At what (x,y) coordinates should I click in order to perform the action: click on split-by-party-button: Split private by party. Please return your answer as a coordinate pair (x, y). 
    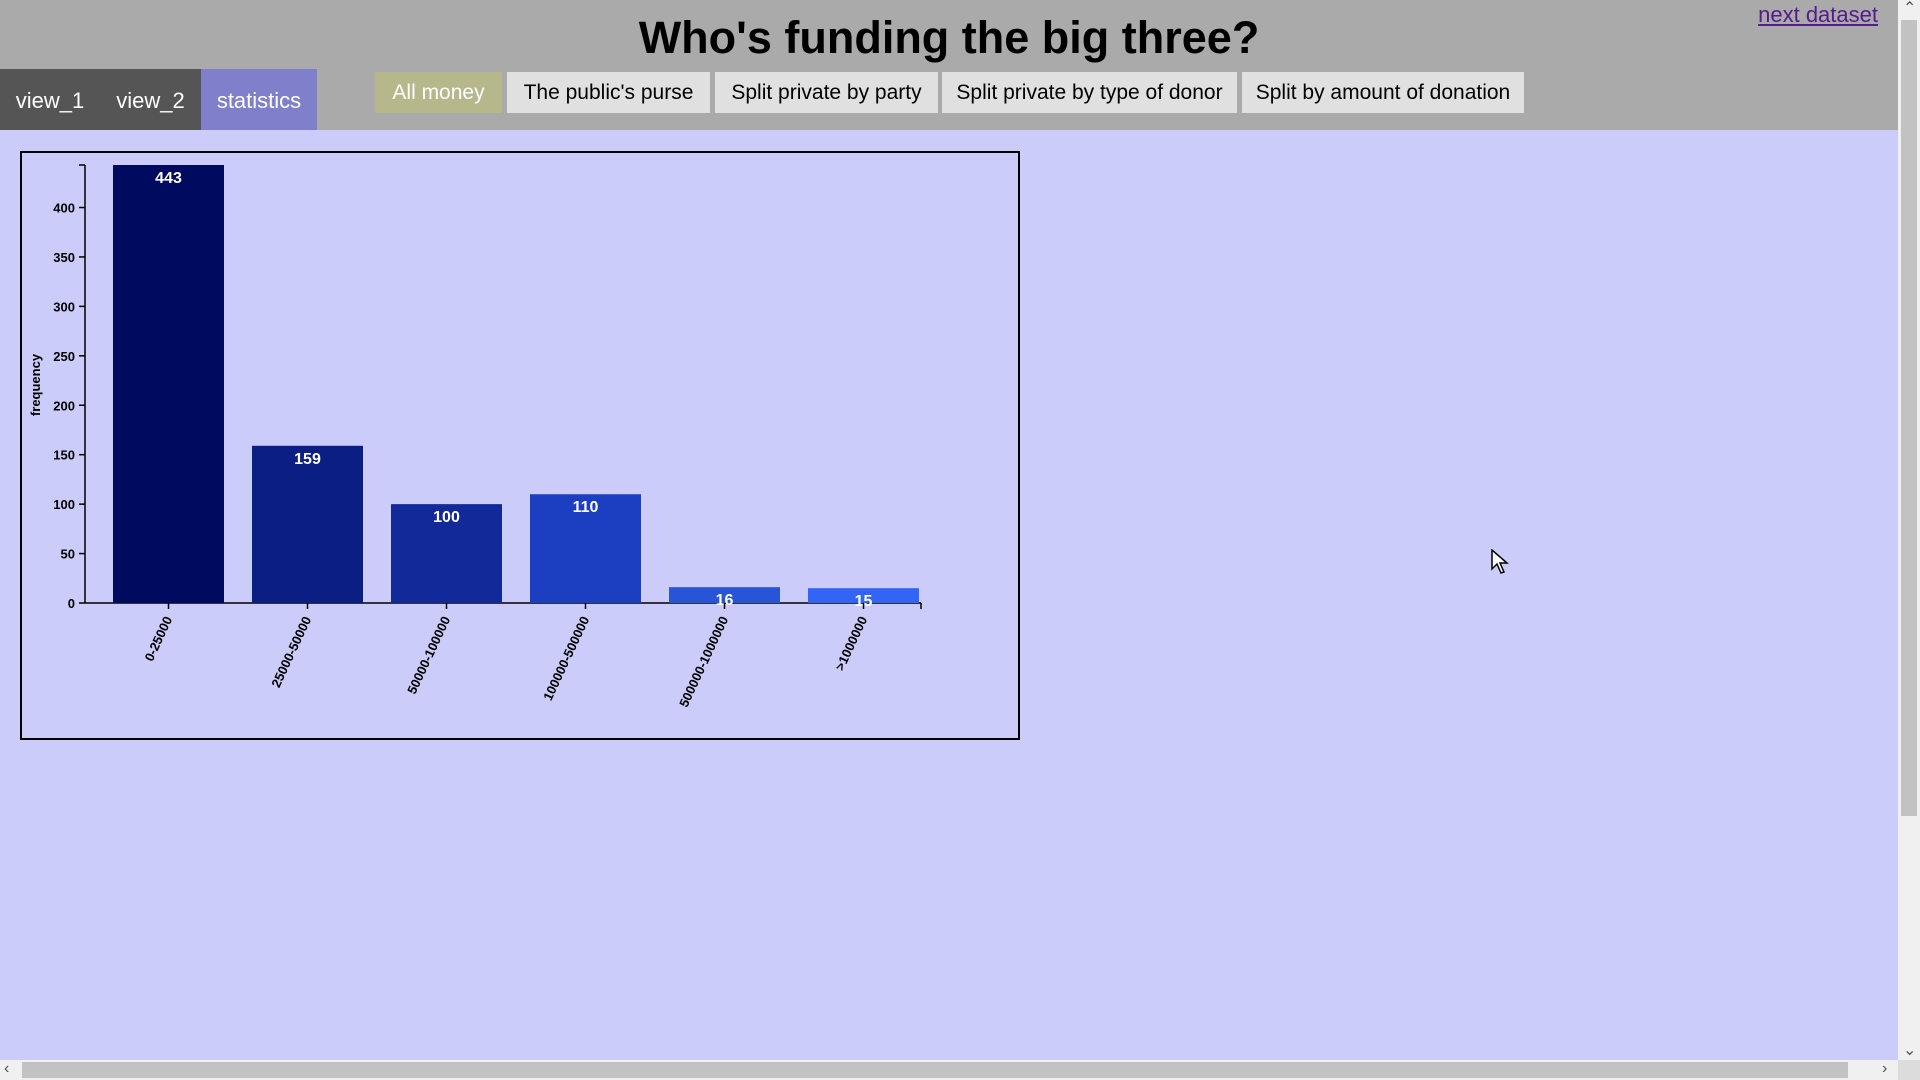
    Looking at the image, I should click on (826, 92).